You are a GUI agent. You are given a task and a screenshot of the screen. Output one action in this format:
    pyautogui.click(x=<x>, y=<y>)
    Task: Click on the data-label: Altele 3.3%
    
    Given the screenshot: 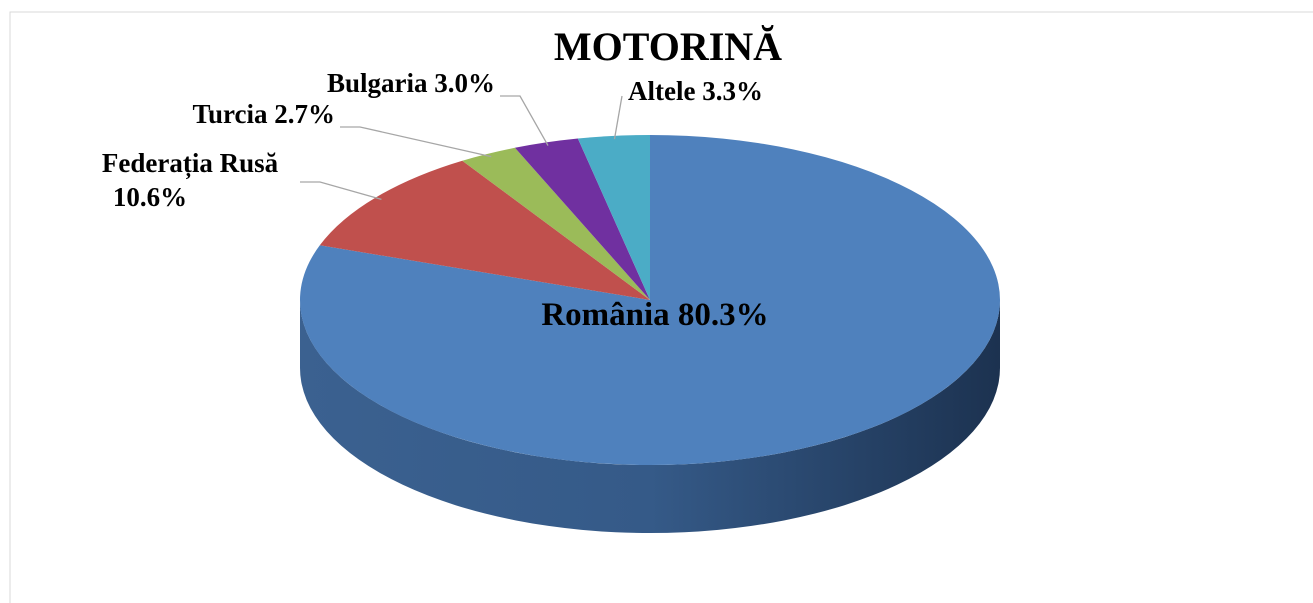 What is the action you would take?
    pyautogui.click(x=695, y=91)
    